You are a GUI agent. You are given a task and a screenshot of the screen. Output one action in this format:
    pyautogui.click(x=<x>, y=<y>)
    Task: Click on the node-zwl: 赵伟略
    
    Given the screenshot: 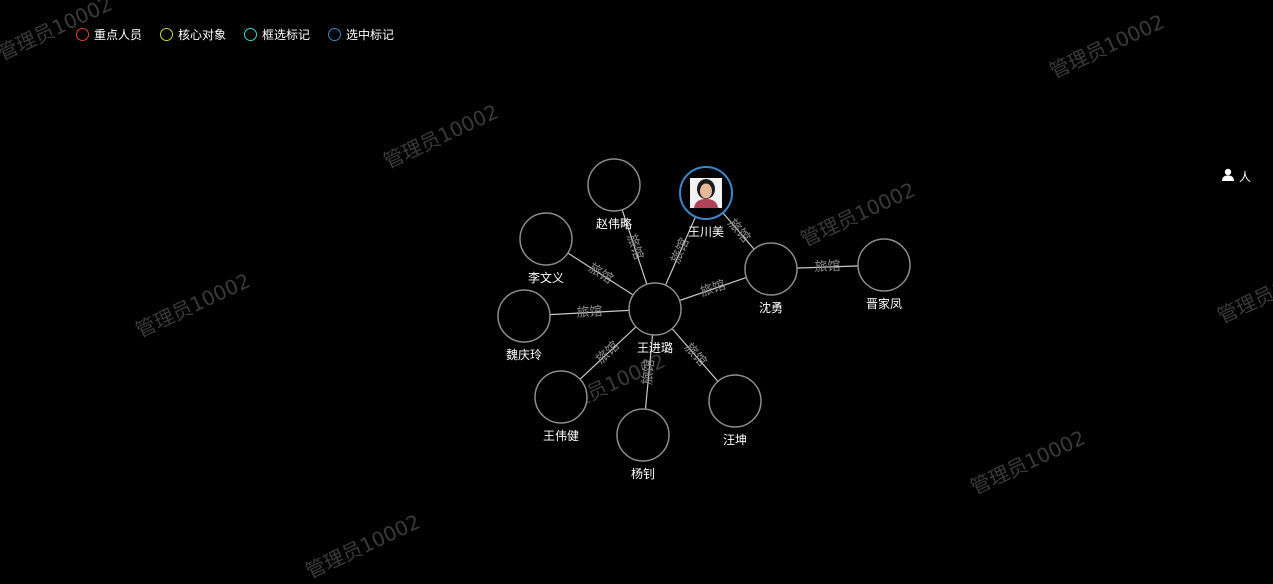 What is the action you would take?
    pyautogui.click(x=614, y=194)
    